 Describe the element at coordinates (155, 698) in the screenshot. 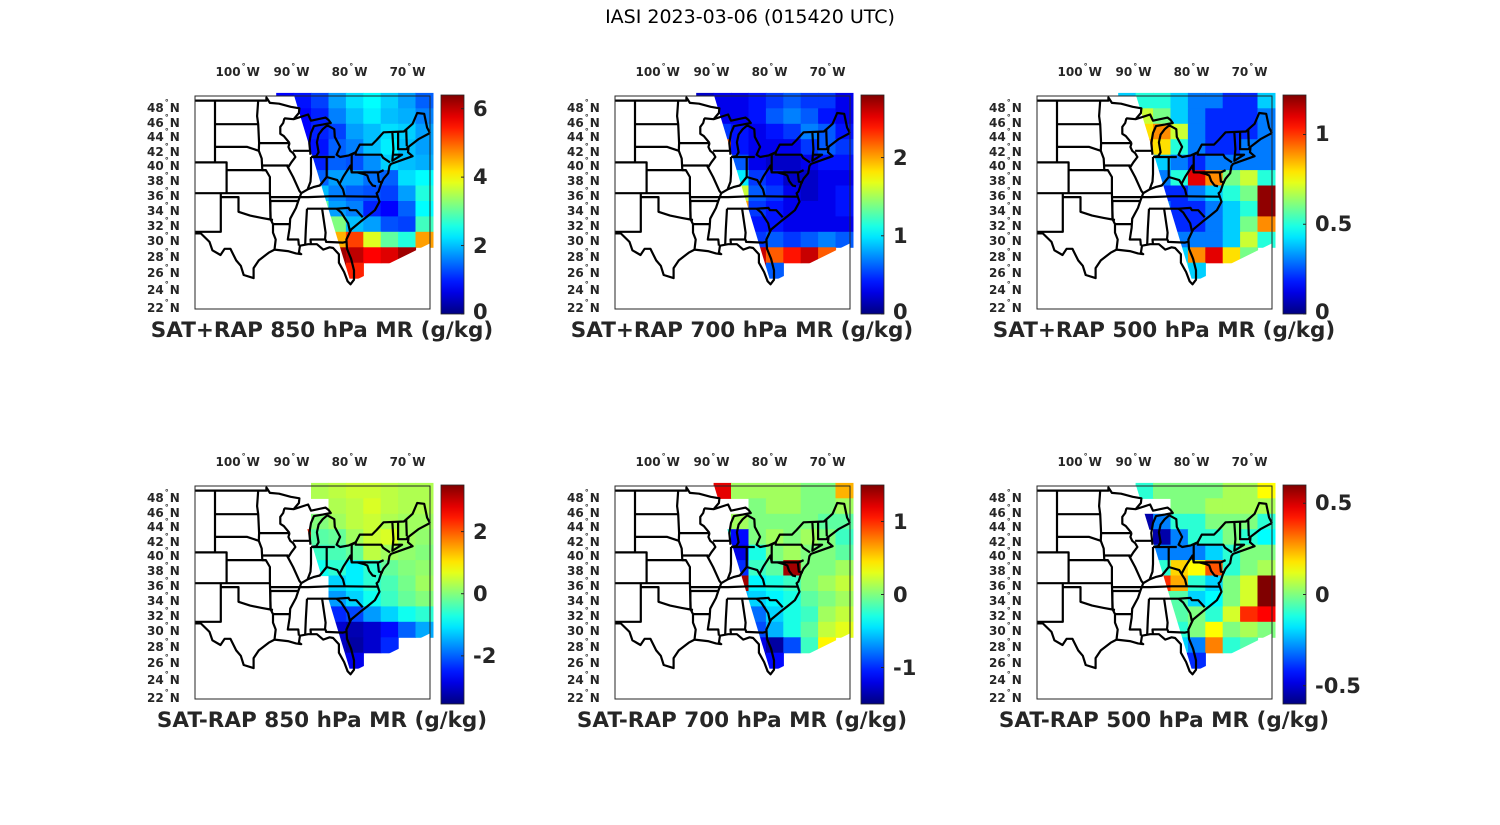

I see `lat-tick-value: 22` at that location.